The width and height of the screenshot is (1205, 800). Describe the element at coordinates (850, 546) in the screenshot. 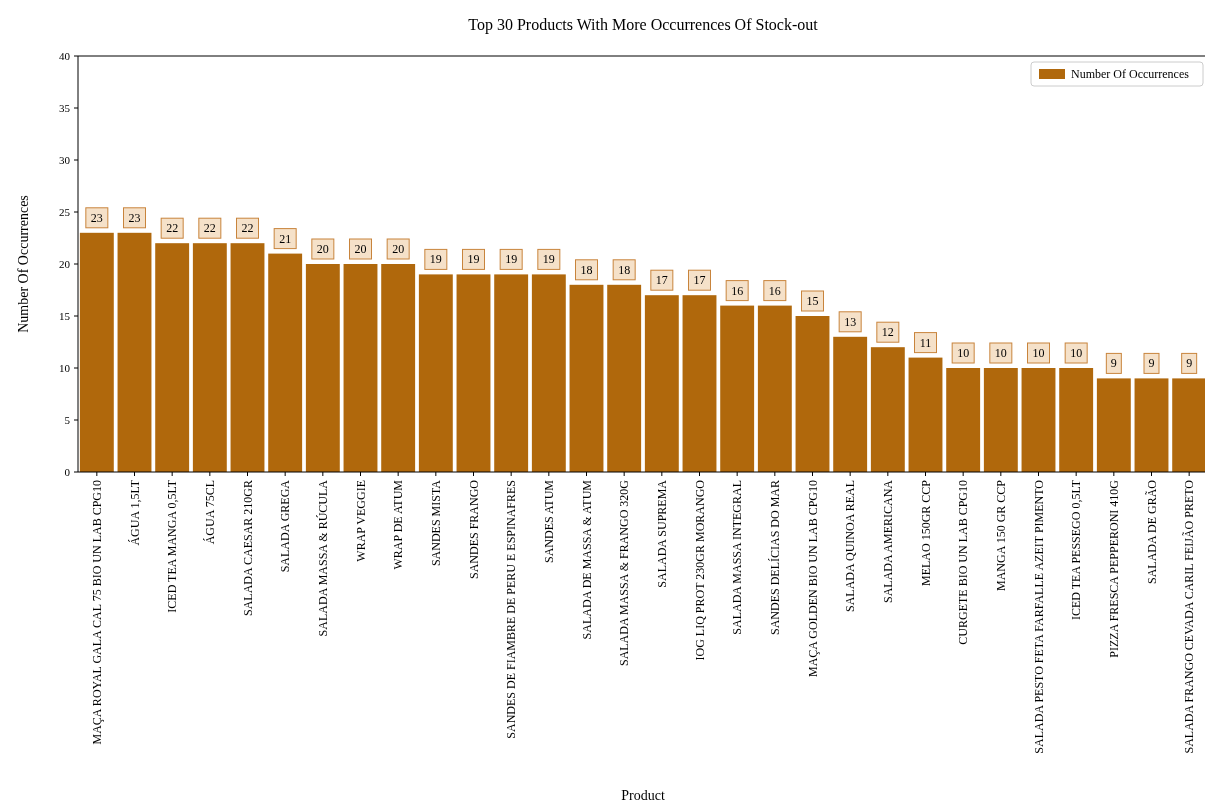

I see `x-tick-label: SALADA QUINOA REAL` at that location.